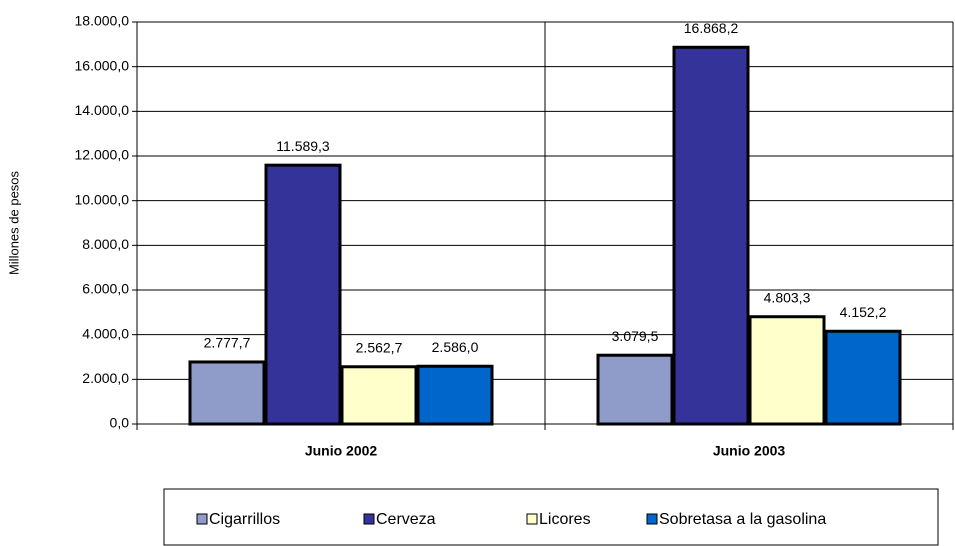  I want to click on value-label: 11.589,3, so click(303, 146).